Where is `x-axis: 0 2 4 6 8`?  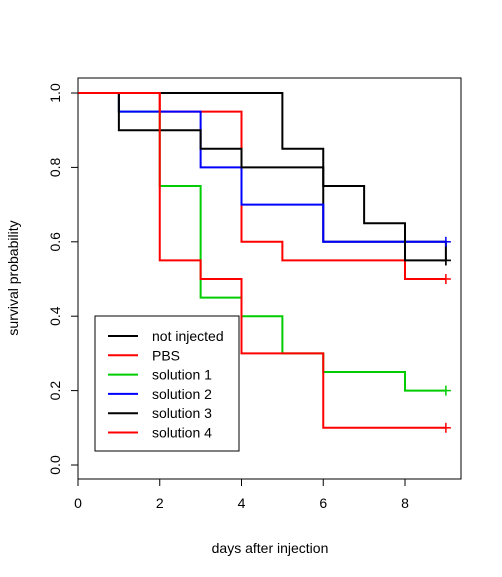 x-axis: 0 2 4 6 8 is located at coordinates (241, 494).